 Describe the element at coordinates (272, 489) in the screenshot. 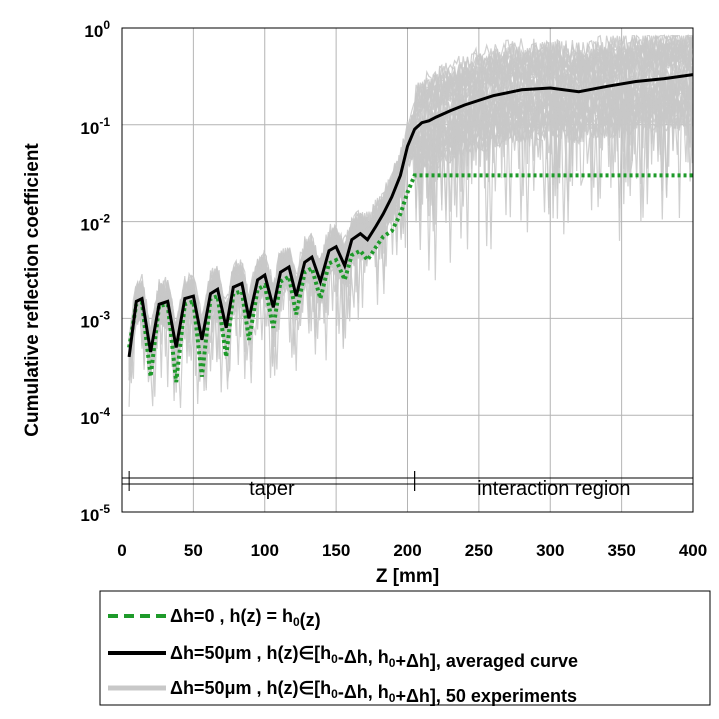

I see `region-label: taper` at that location.